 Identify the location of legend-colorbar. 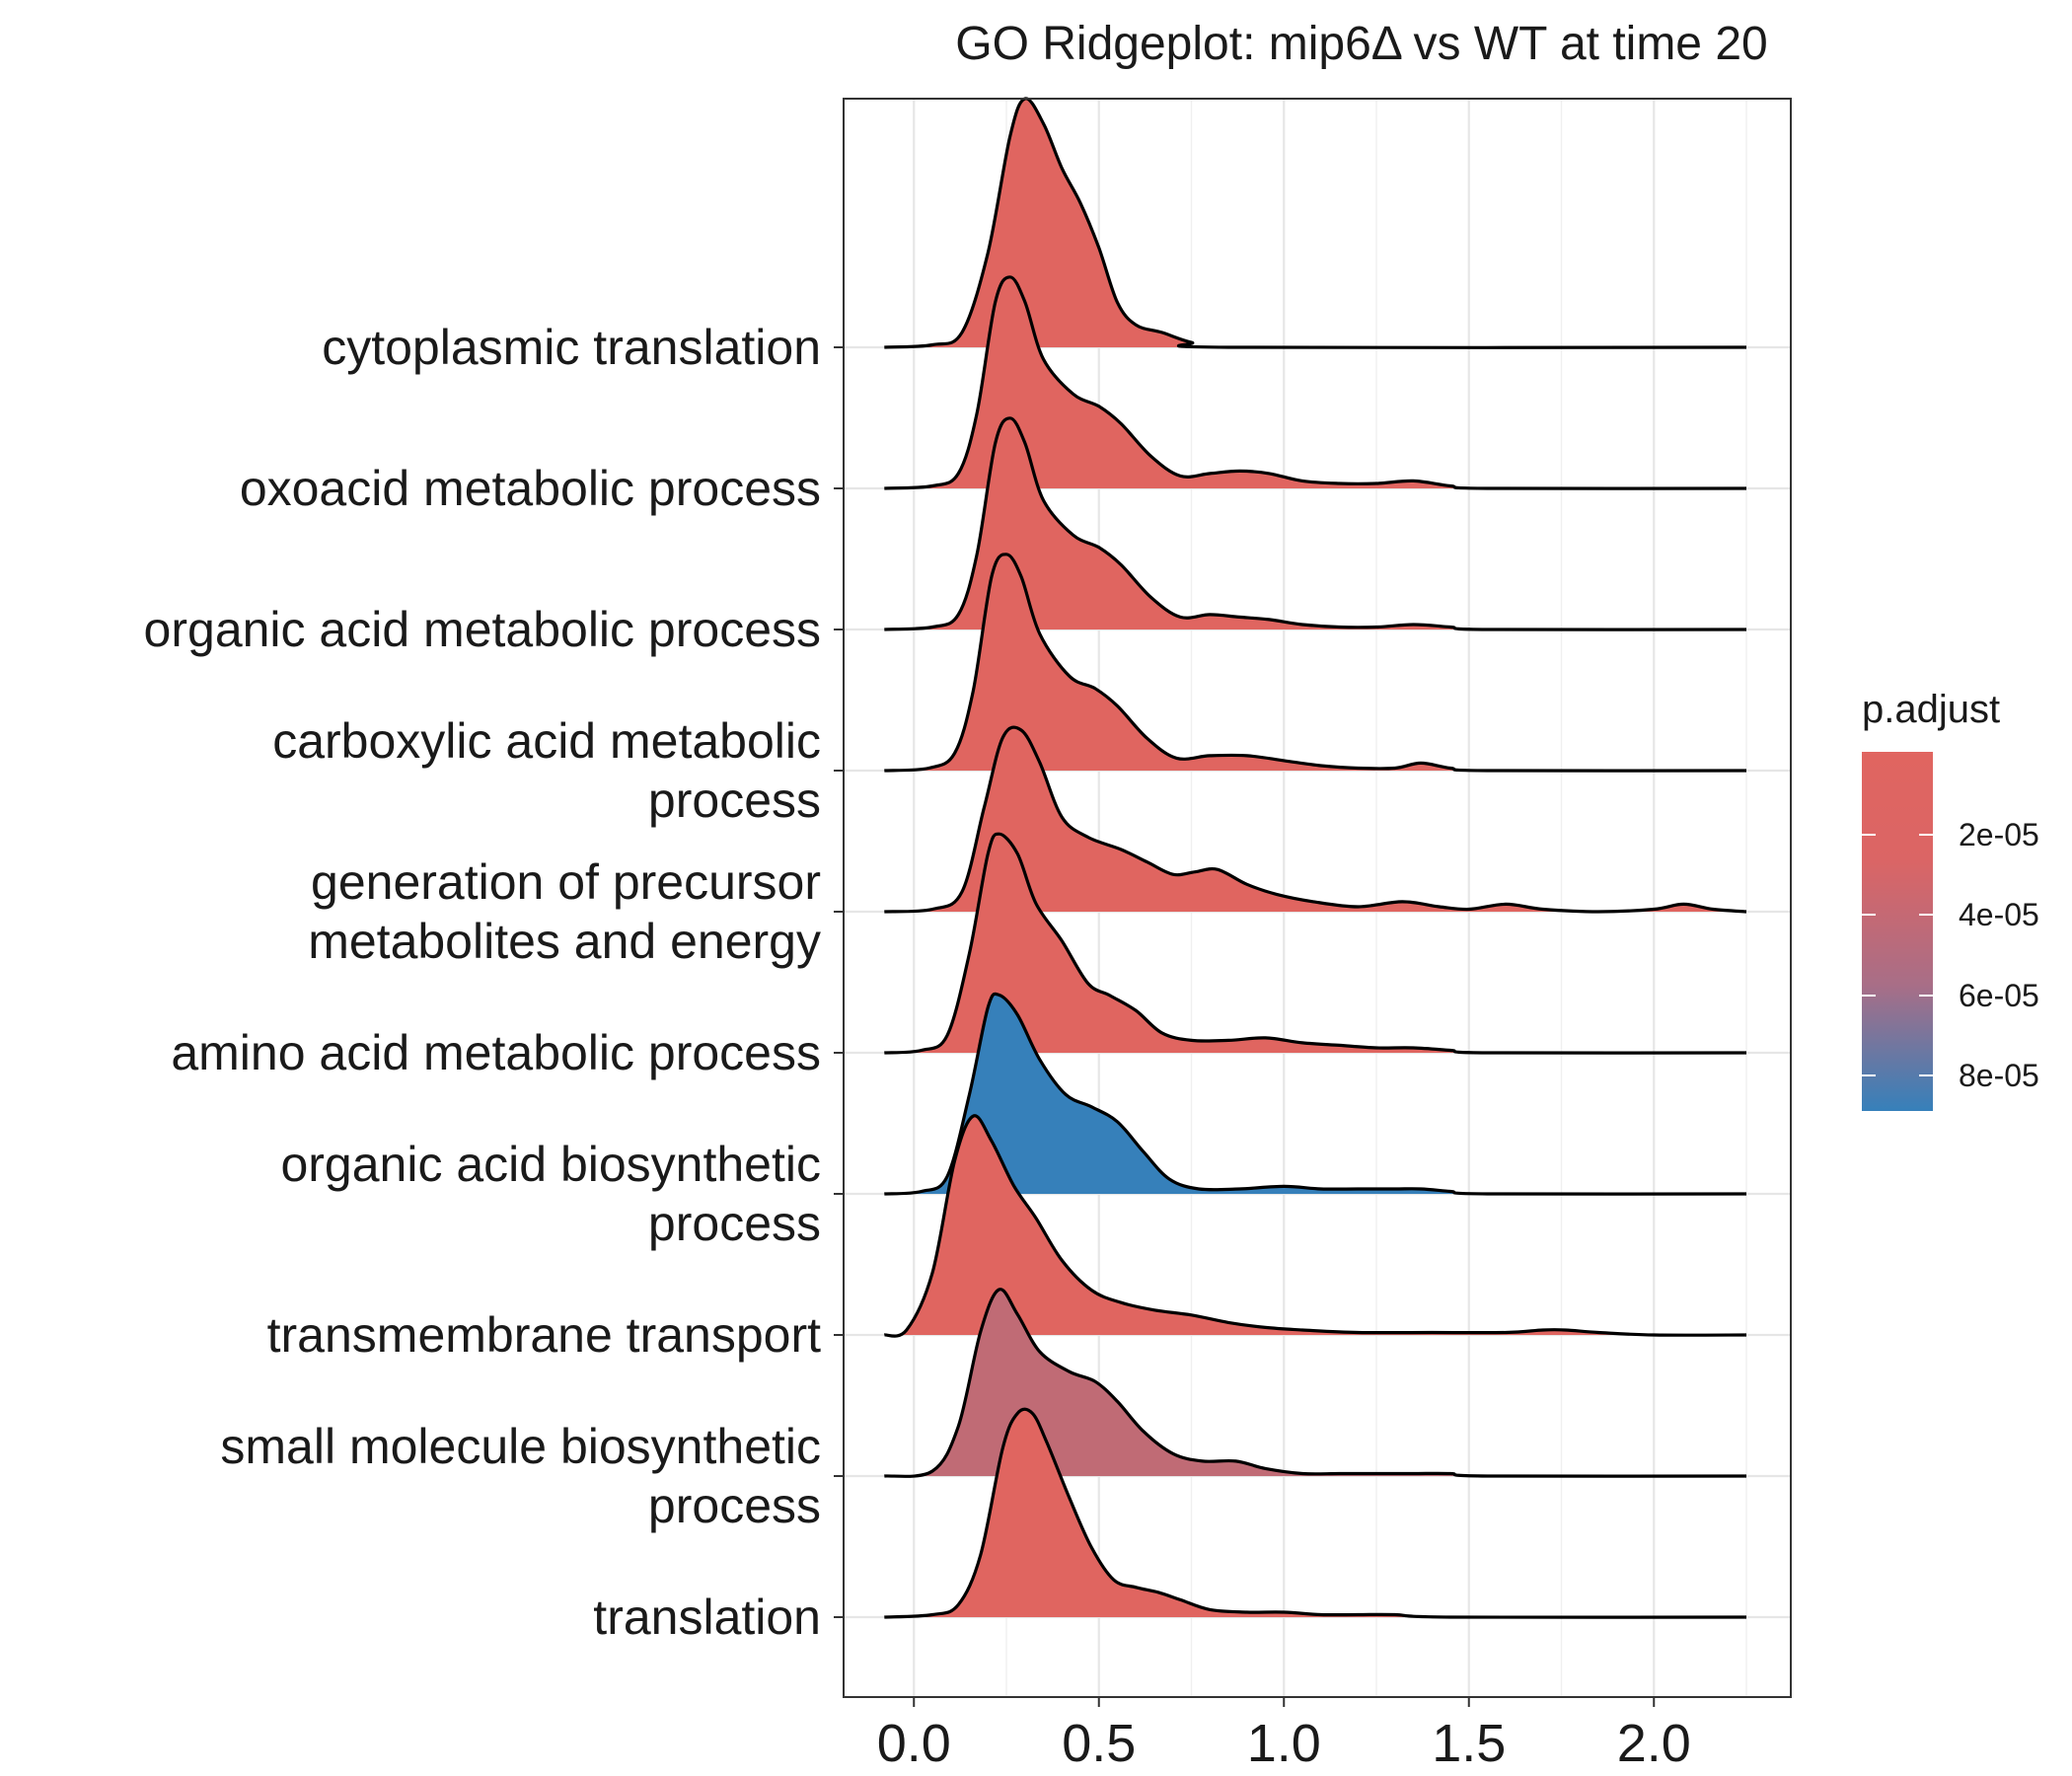
(1898, 932).